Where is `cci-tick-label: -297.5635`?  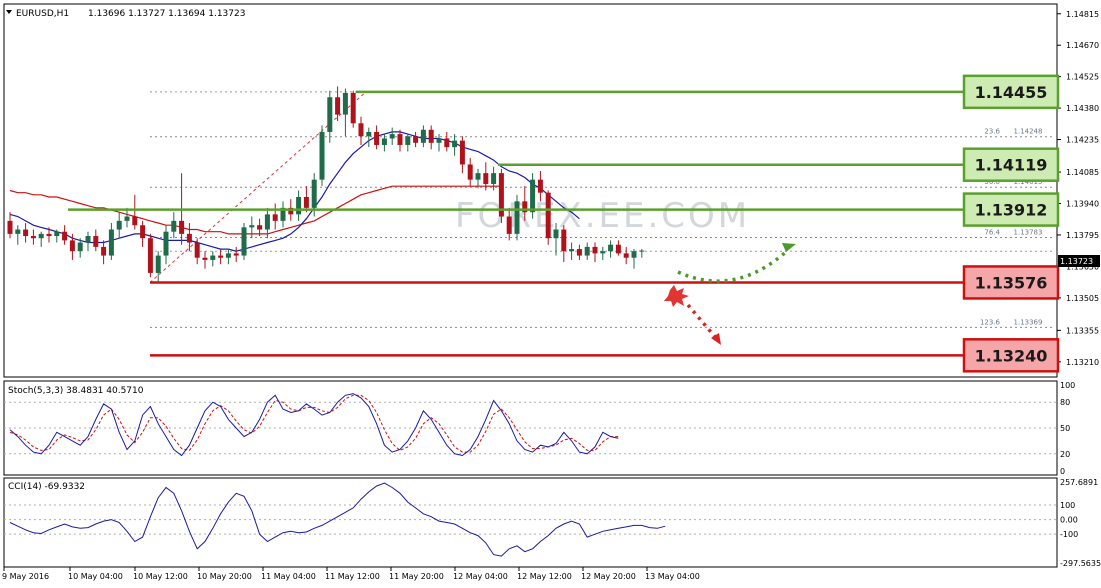
cci-tick-label: -297.5635 is located at coordinates (1080, 563).